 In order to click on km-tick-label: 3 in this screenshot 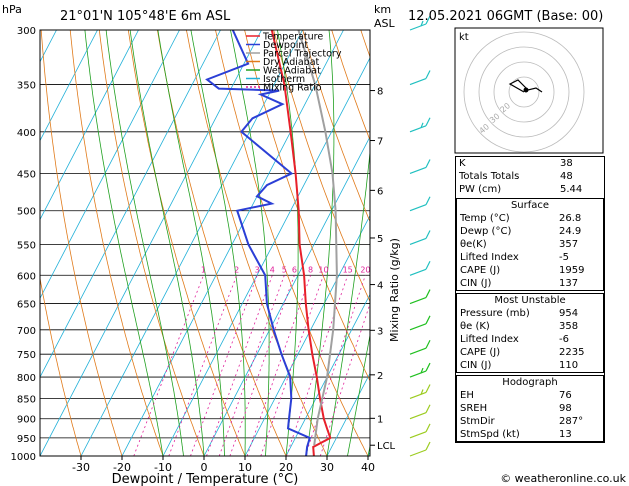, I will do `click(380, 331)`.